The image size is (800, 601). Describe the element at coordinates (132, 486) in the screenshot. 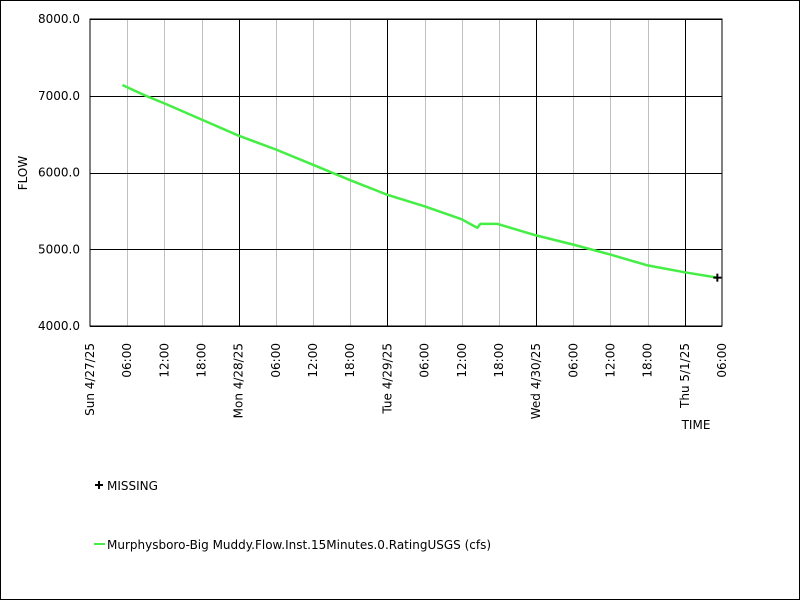

I see `legend-missing-label: MISSING` at that location.